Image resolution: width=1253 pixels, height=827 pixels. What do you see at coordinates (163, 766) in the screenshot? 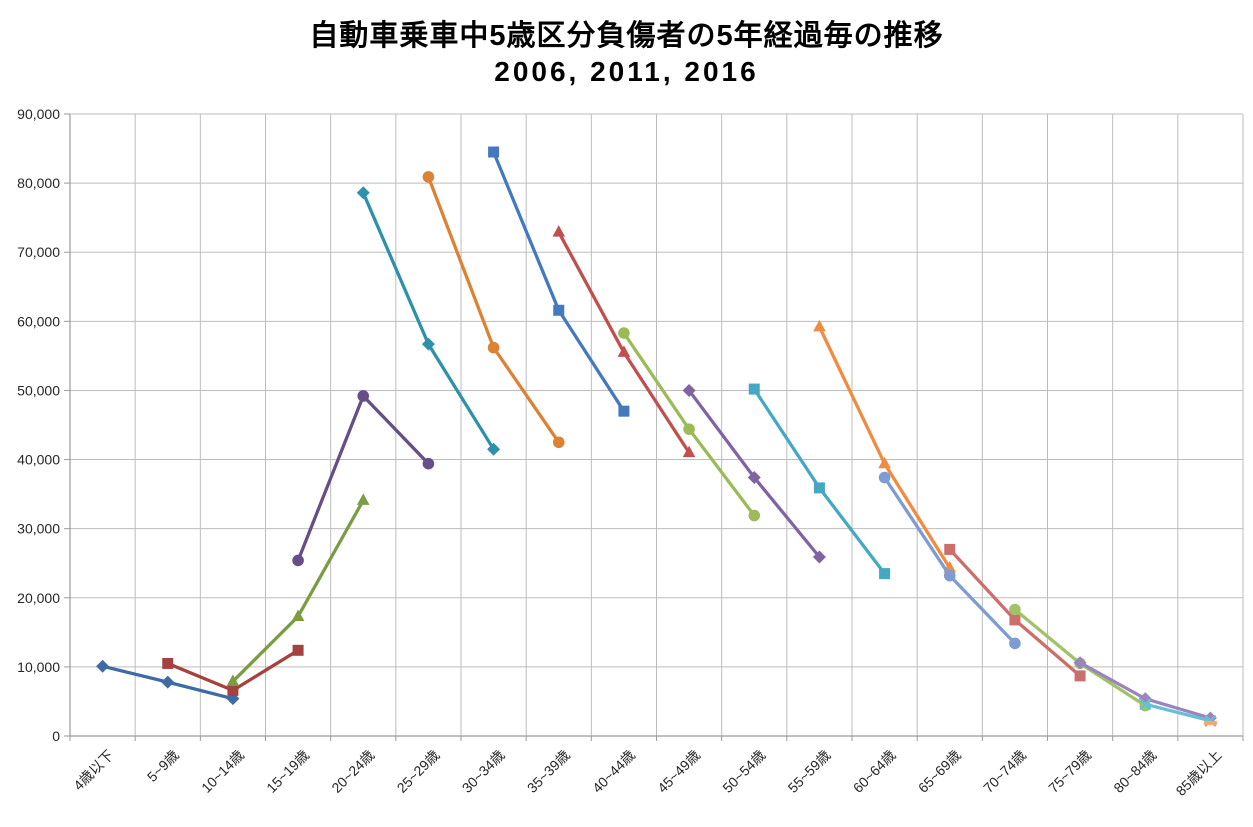
I see `x-axis-tick-label: 5~9歳` at bounding box center [163, 766].